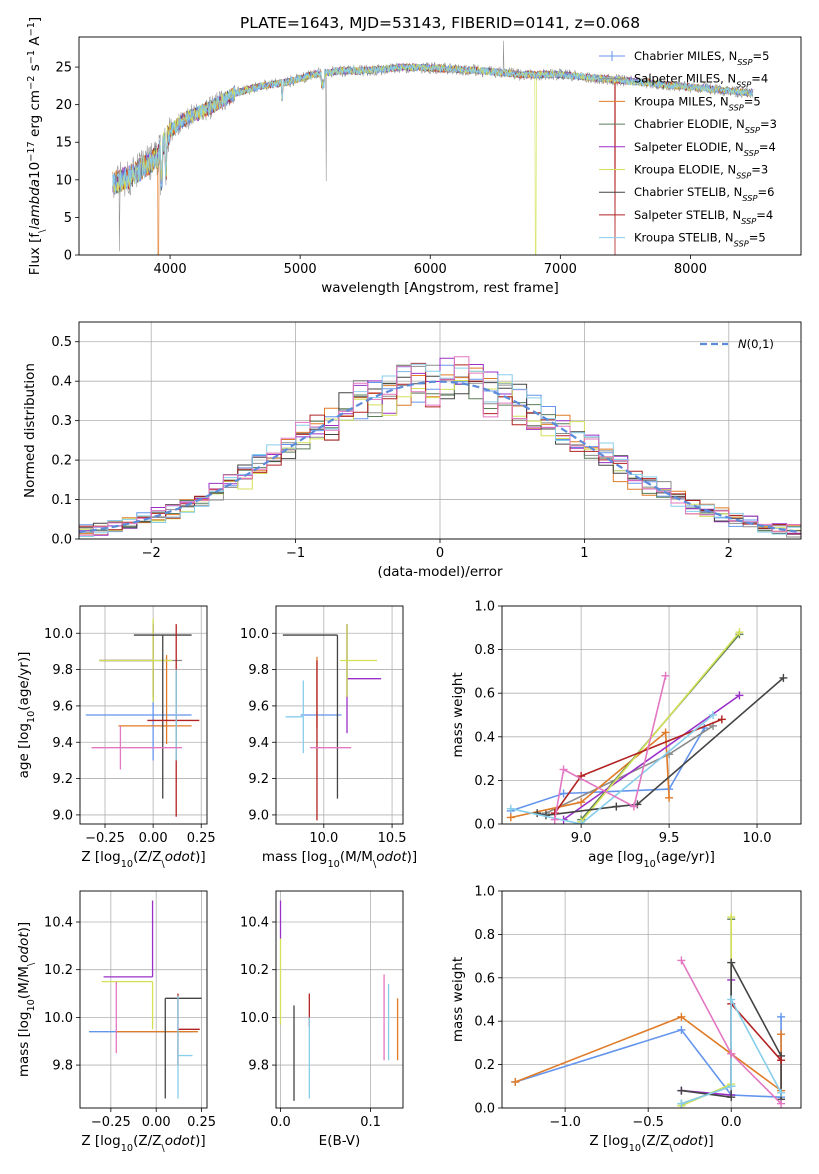  Describe the element at coordinates (68, 256) in the screenshot. I see `y-tick-label: 0` at that location.